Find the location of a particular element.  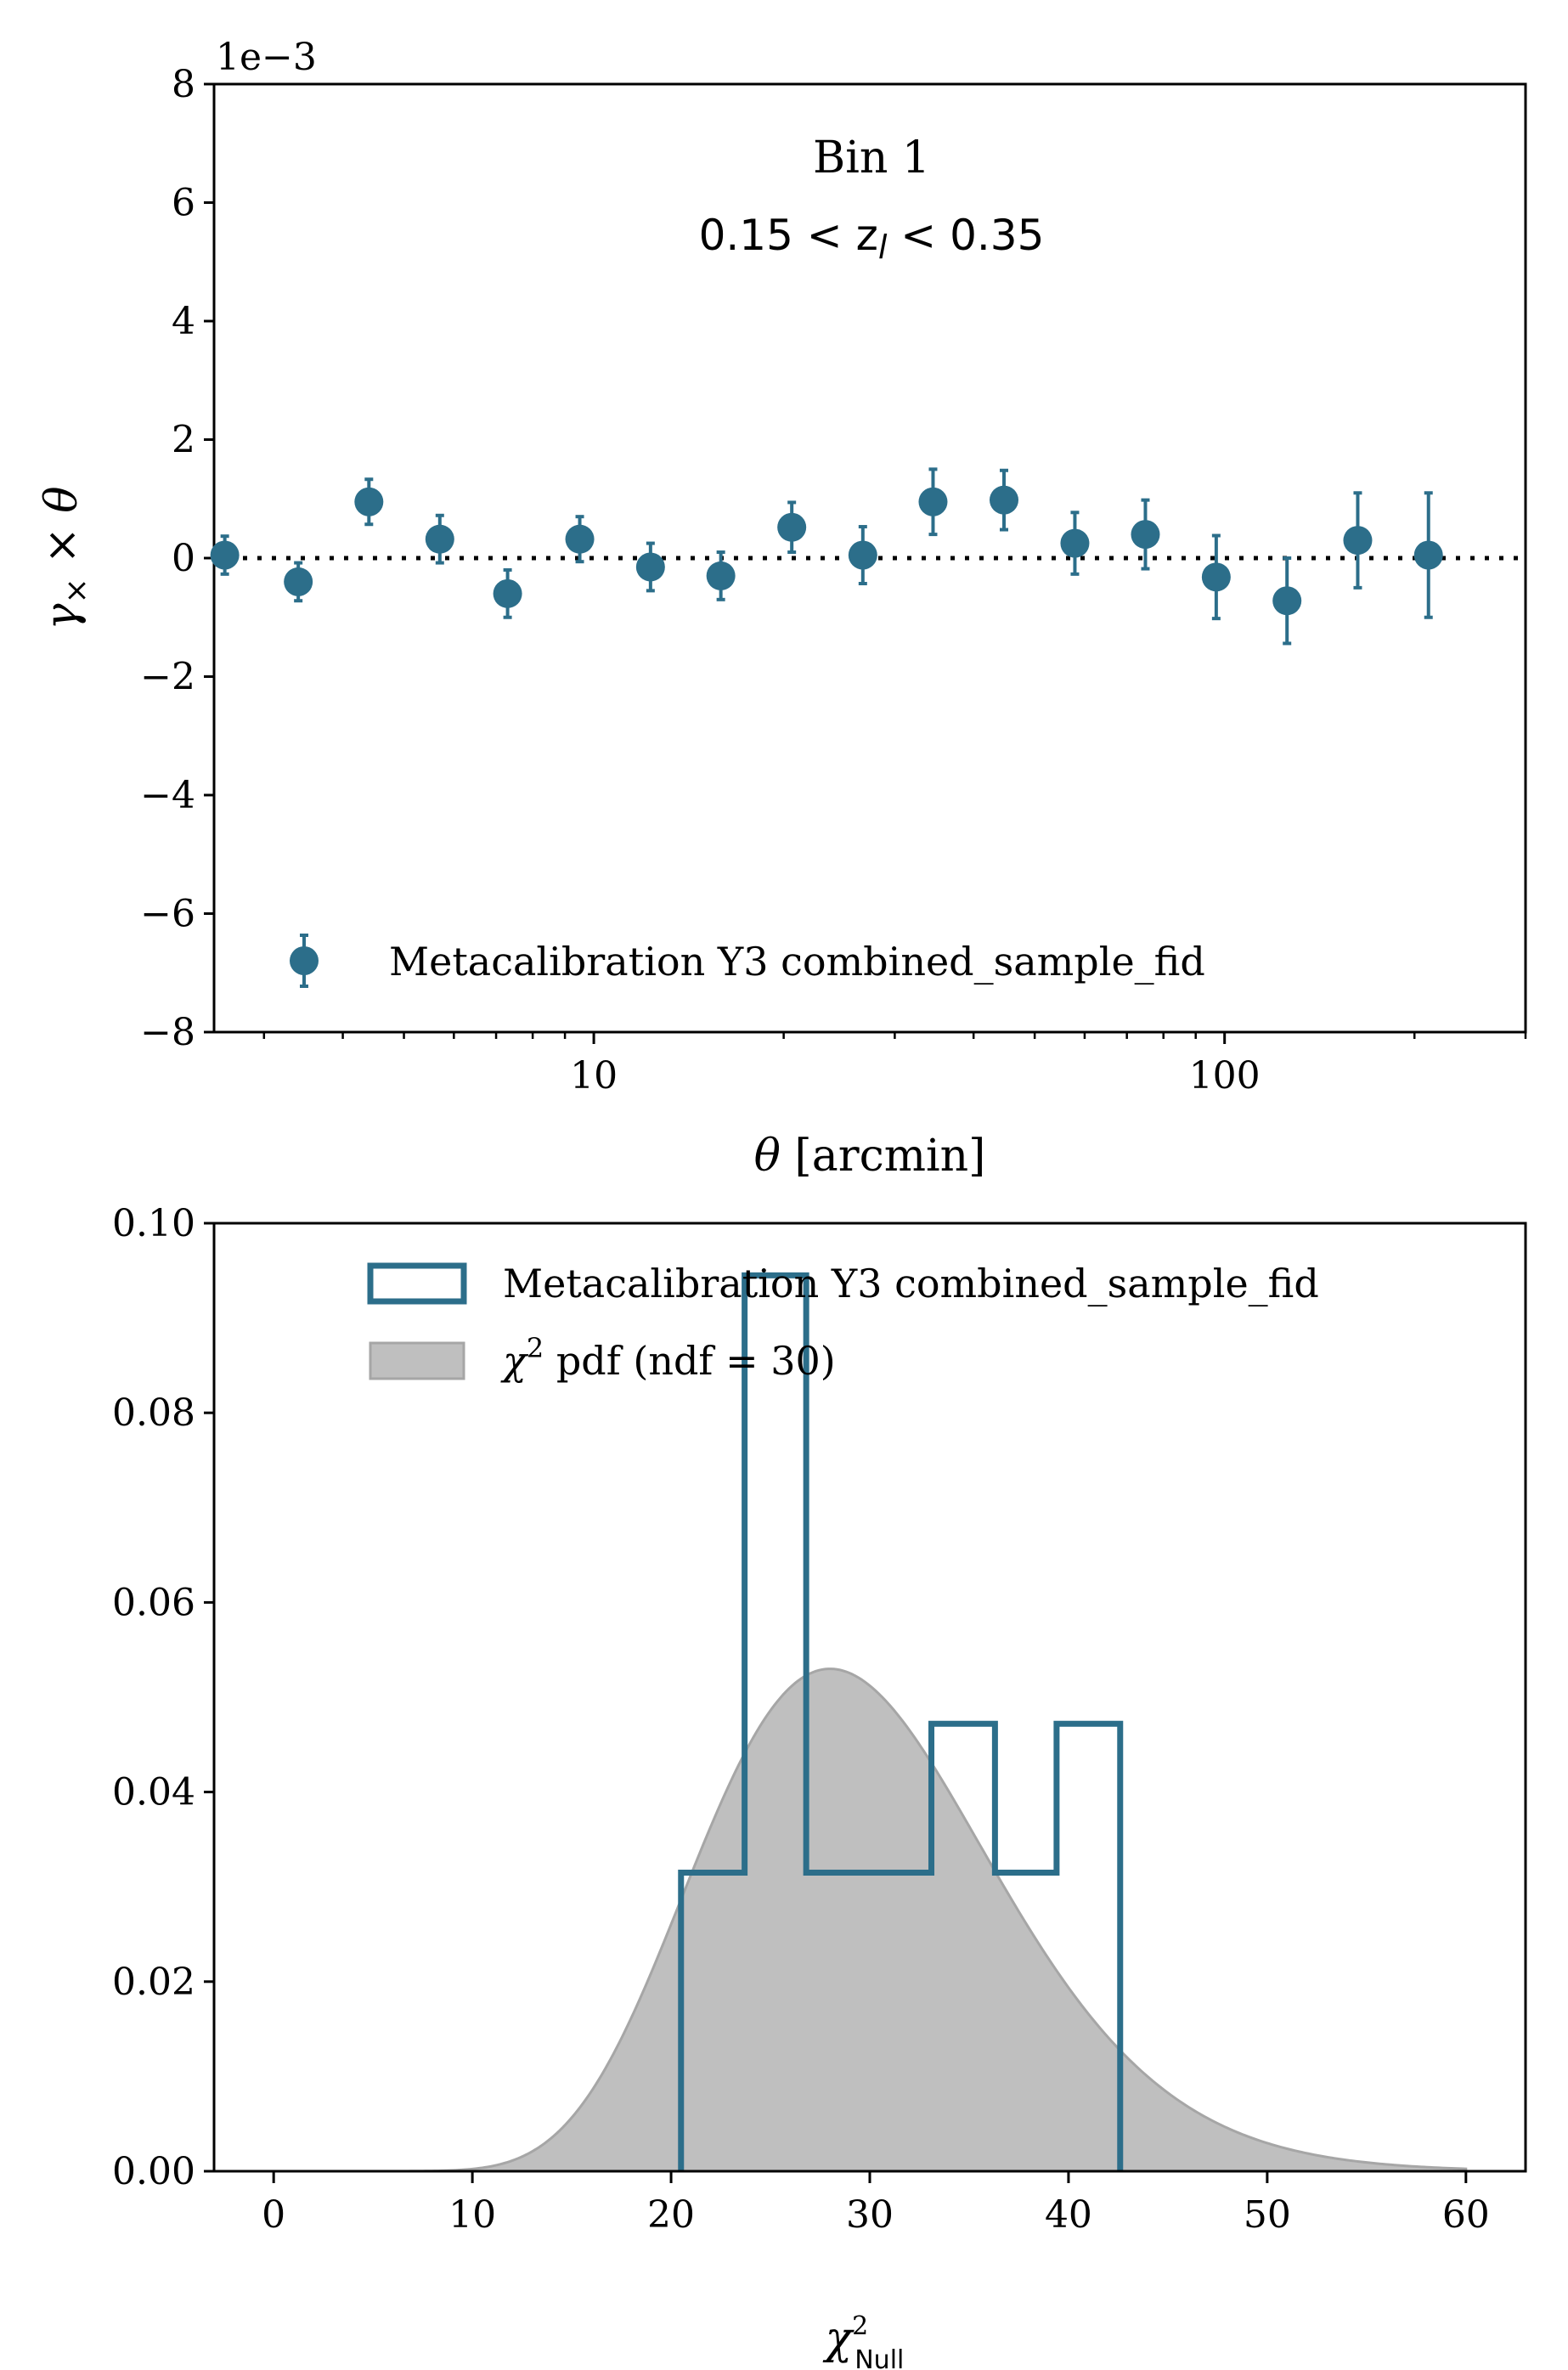

top-y-tick-label: 4 is located at coordinates (184, 322).